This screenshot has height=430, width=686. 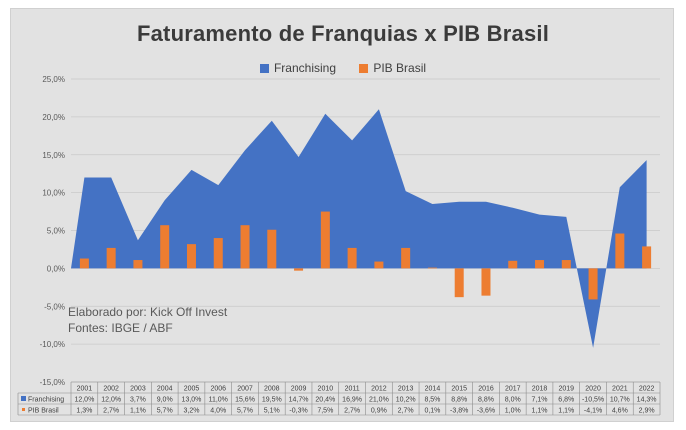 I want to click on x-tick-label: 2014, so click(x=433, y=388).